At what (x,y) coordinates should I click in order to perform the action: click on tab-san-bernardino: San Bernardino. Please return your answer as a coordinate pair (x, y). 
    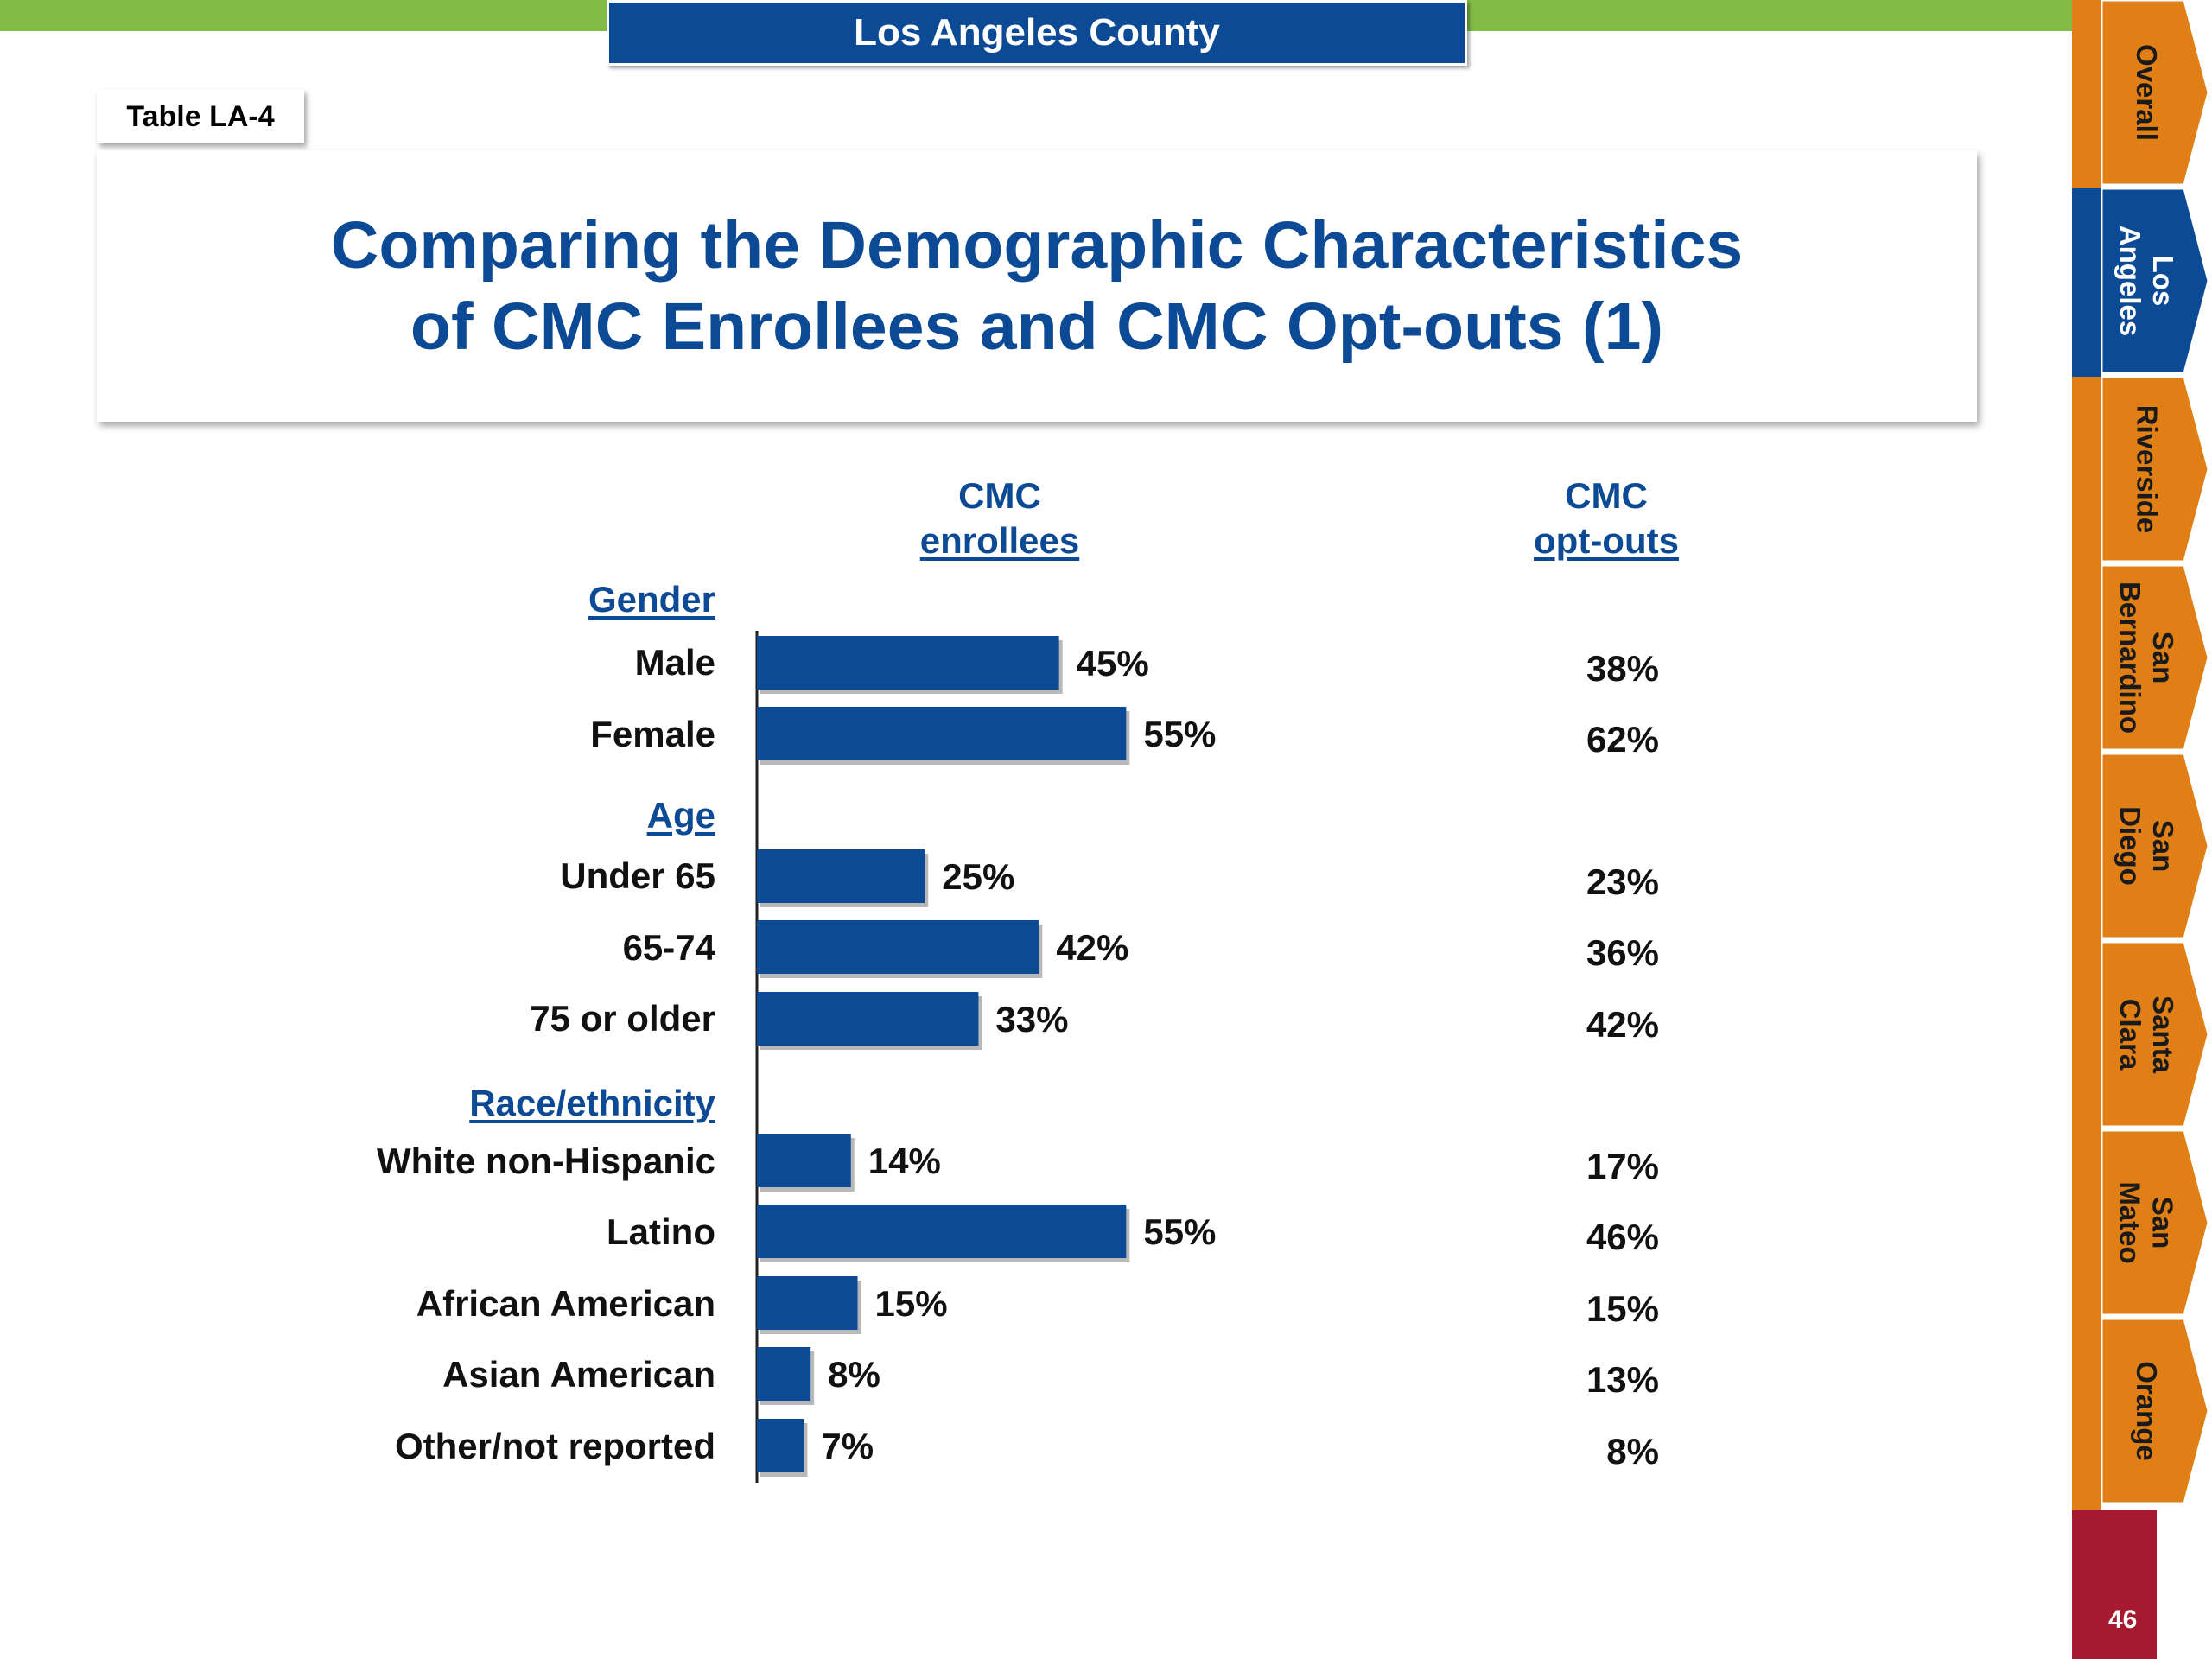
    Looking at the image, I should click on (2156, 657).